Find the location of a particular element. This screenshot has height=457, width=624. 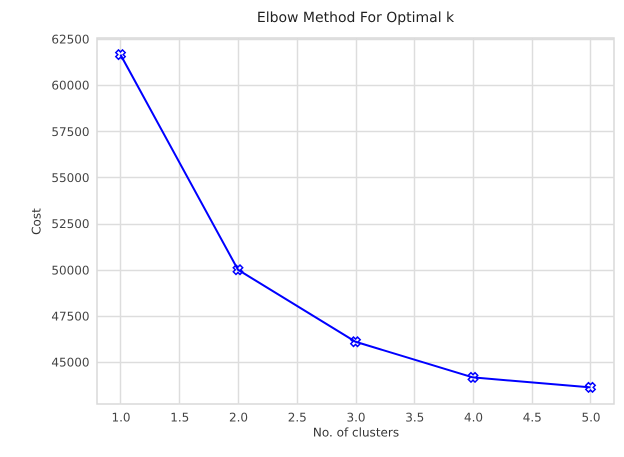

y-tick-label: 52500 is located at coordinates (70, 224).